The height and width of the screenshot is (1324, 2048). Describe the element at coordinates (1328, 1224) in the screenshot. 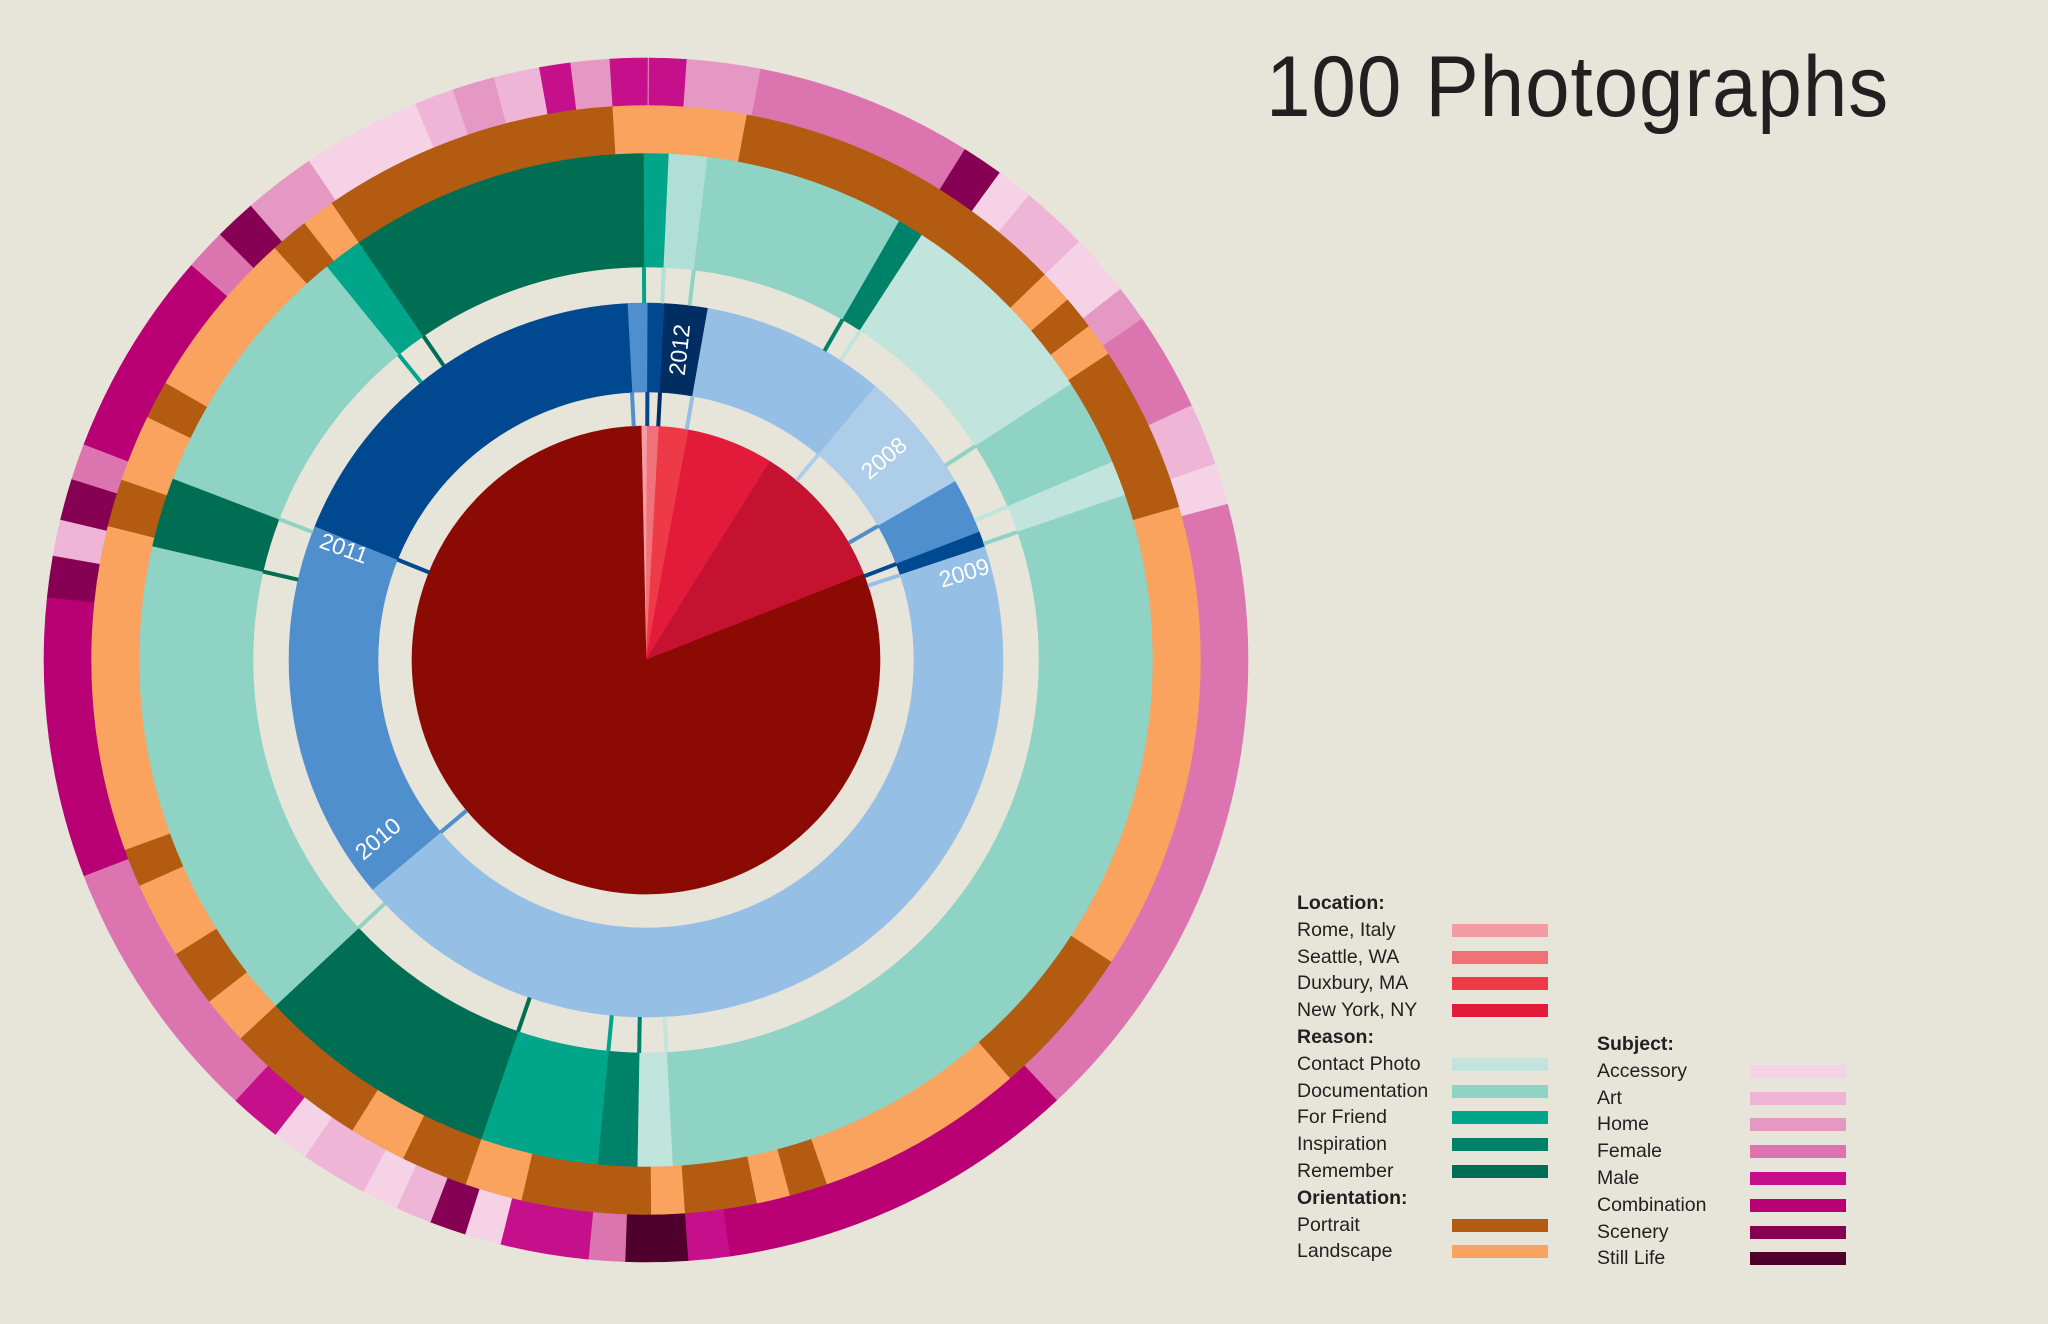

I see `legend-label: Portrait` at that location.